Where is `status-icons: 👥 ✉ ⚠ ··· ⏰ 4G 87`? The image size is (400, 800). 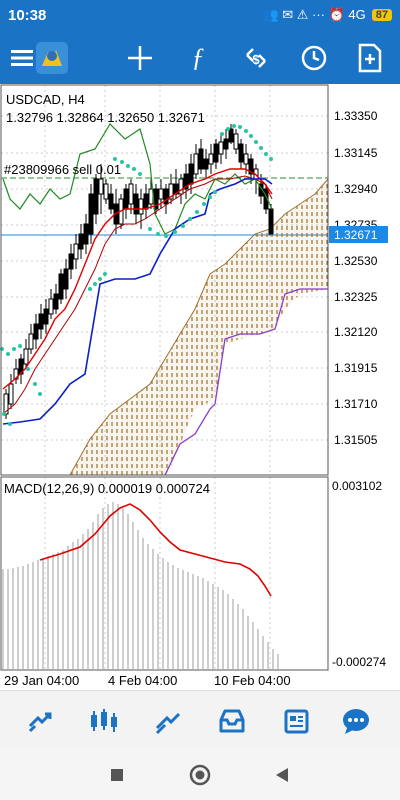 status-icons: 👥 ✉ ⚠ ··· ⏰ 4G 87 is located at coordinates (327, 15).